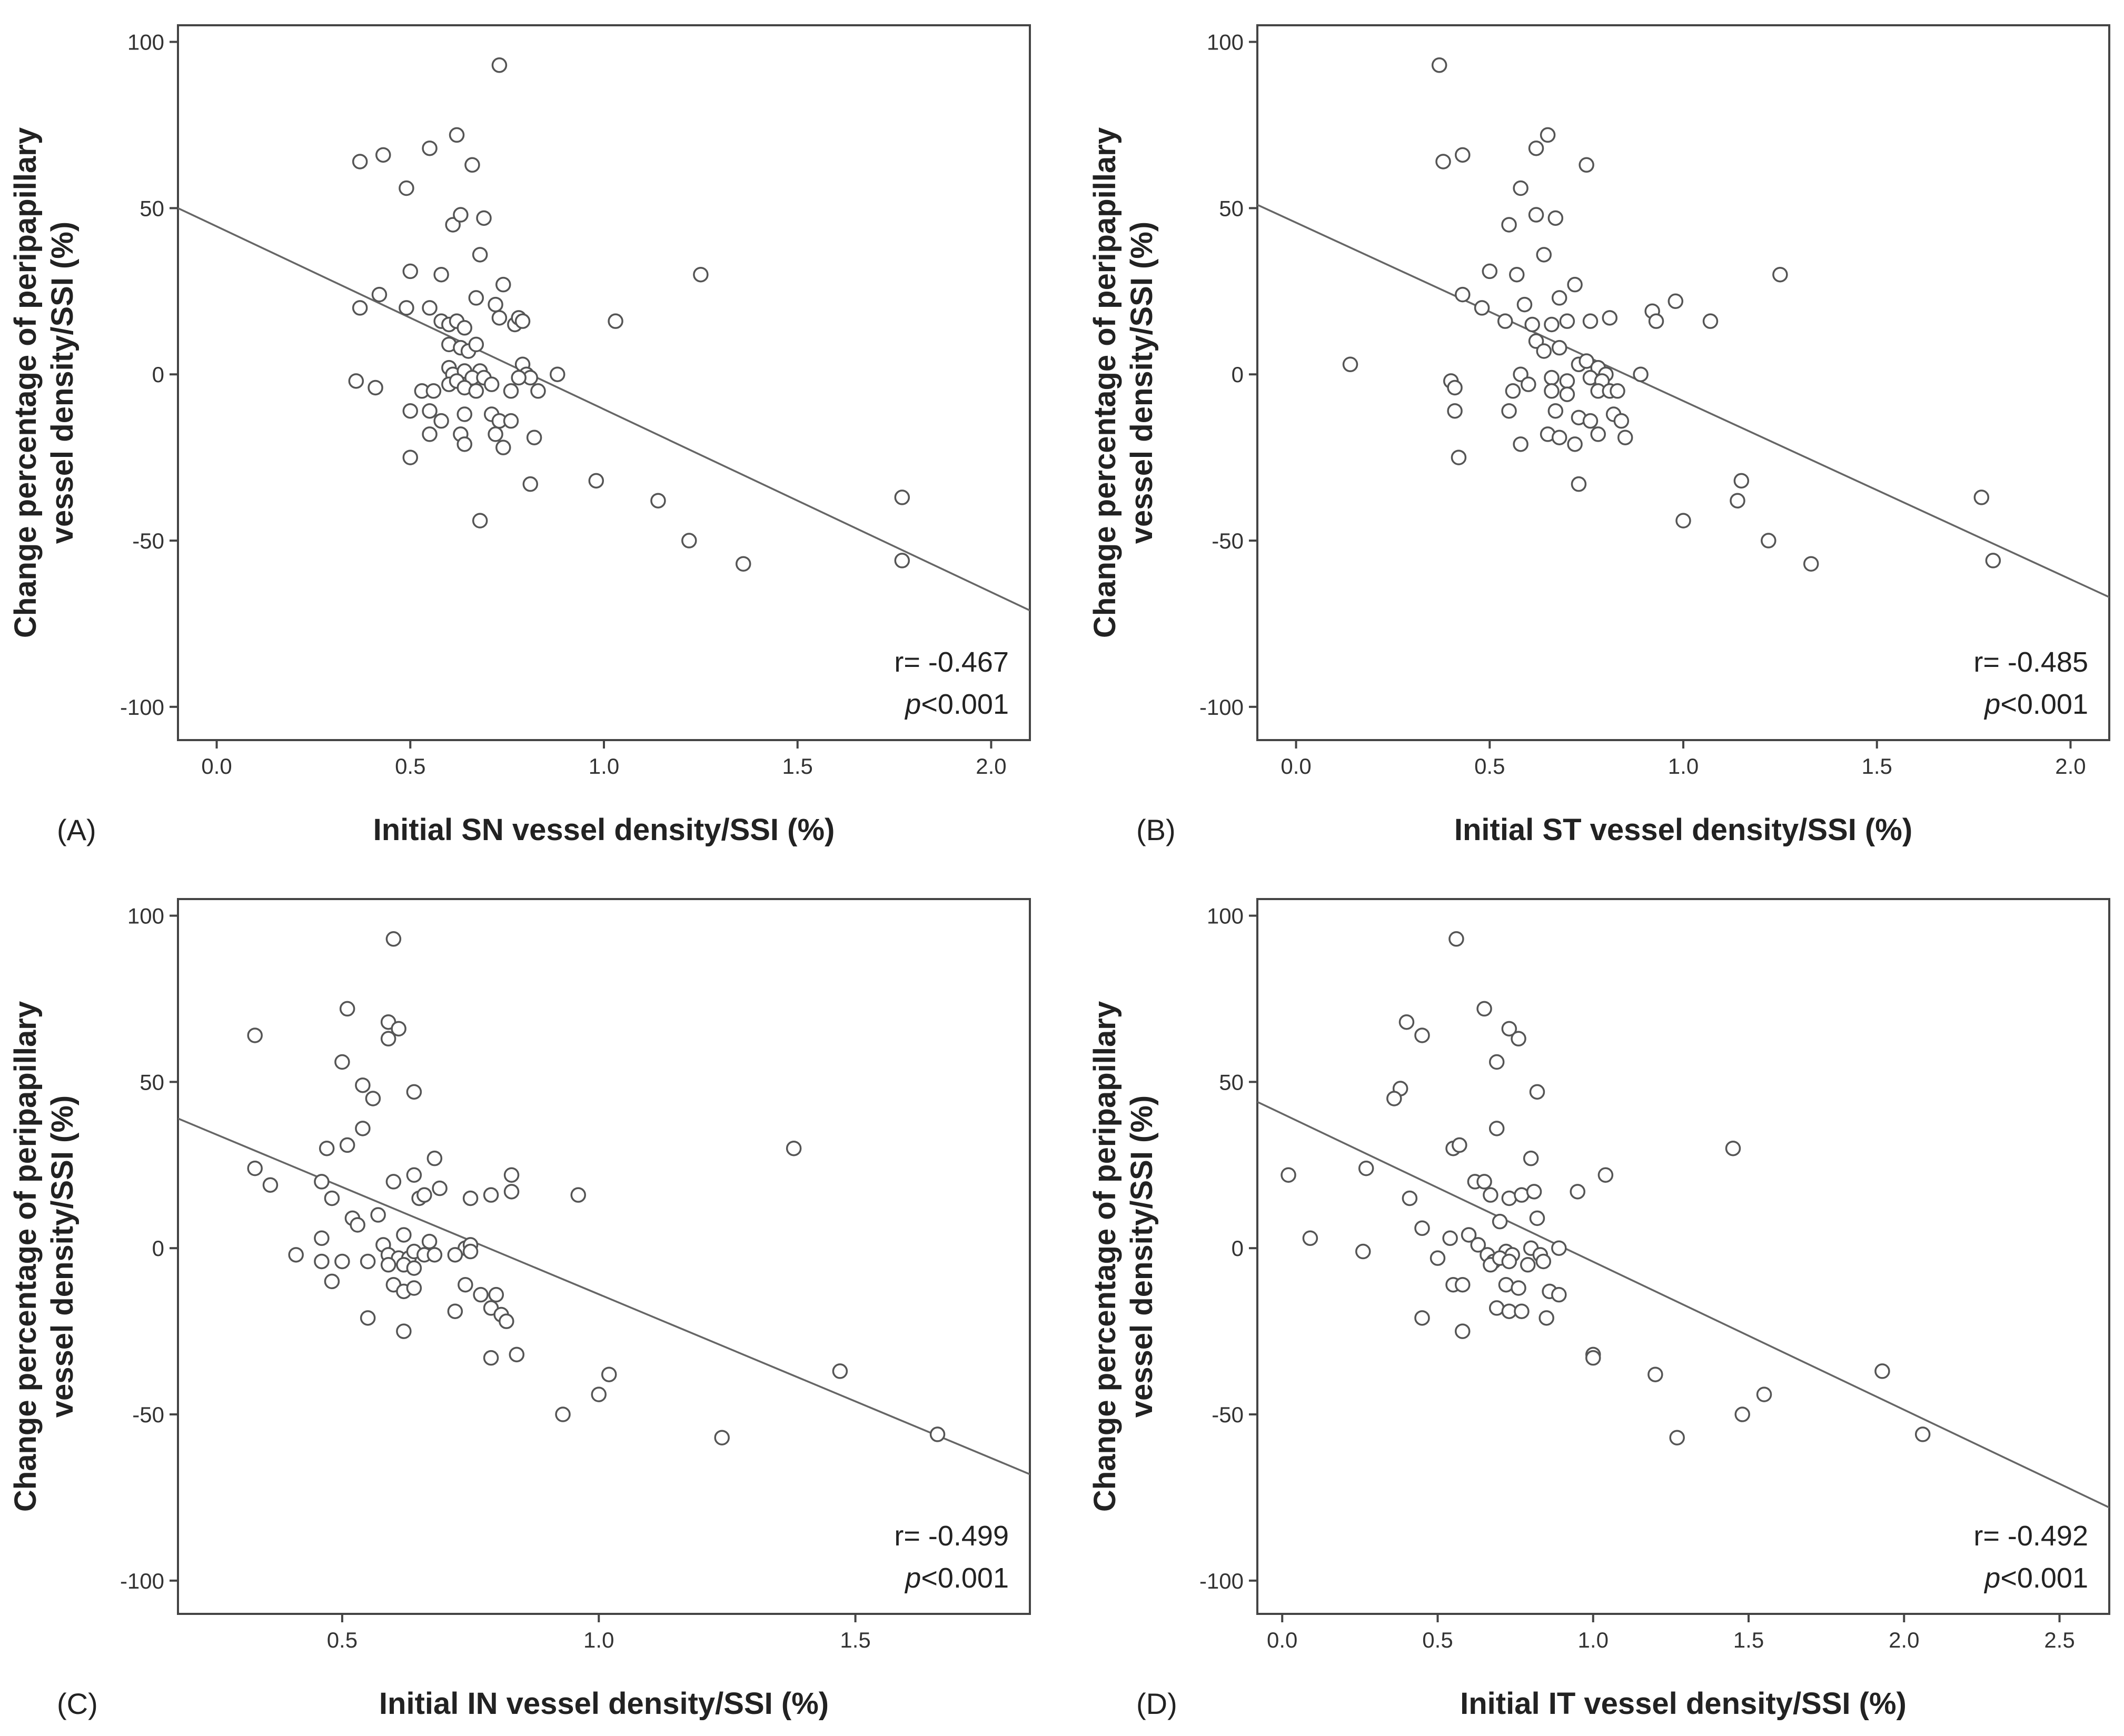 Image resolution: width=2124 pixels, height=1736 pixels. Describe the element at coordinates (1683, 1704) in the screenshot. I see `x-axis-title: Initial IT vessel density/SSI (%)` at that location.